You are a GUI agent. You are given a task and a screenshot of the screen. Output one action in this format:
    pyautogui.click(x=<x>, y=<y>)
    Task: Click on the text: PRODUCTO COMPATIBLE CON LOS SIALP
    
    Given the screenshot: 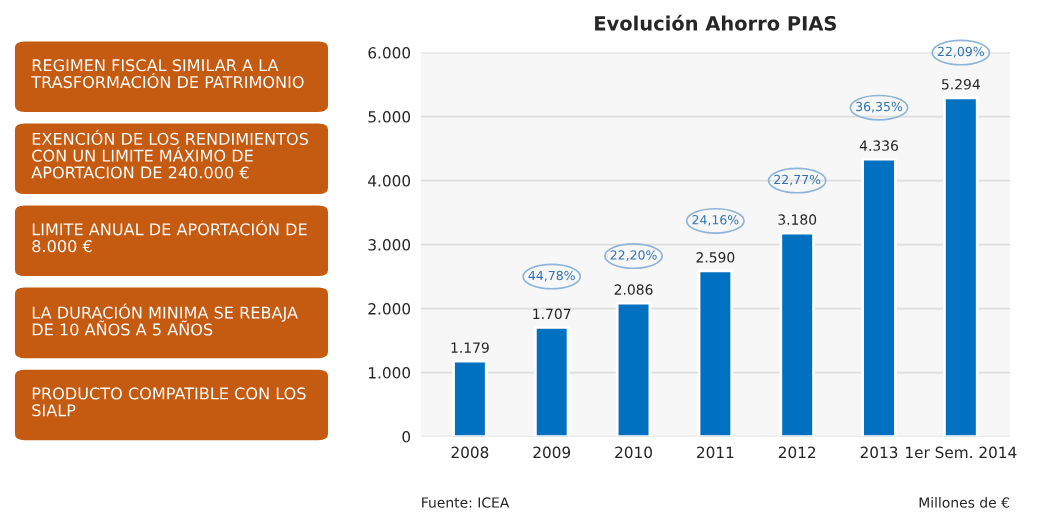 What is the action you would take?
    pyautogui.click(x=169, y=402)
    